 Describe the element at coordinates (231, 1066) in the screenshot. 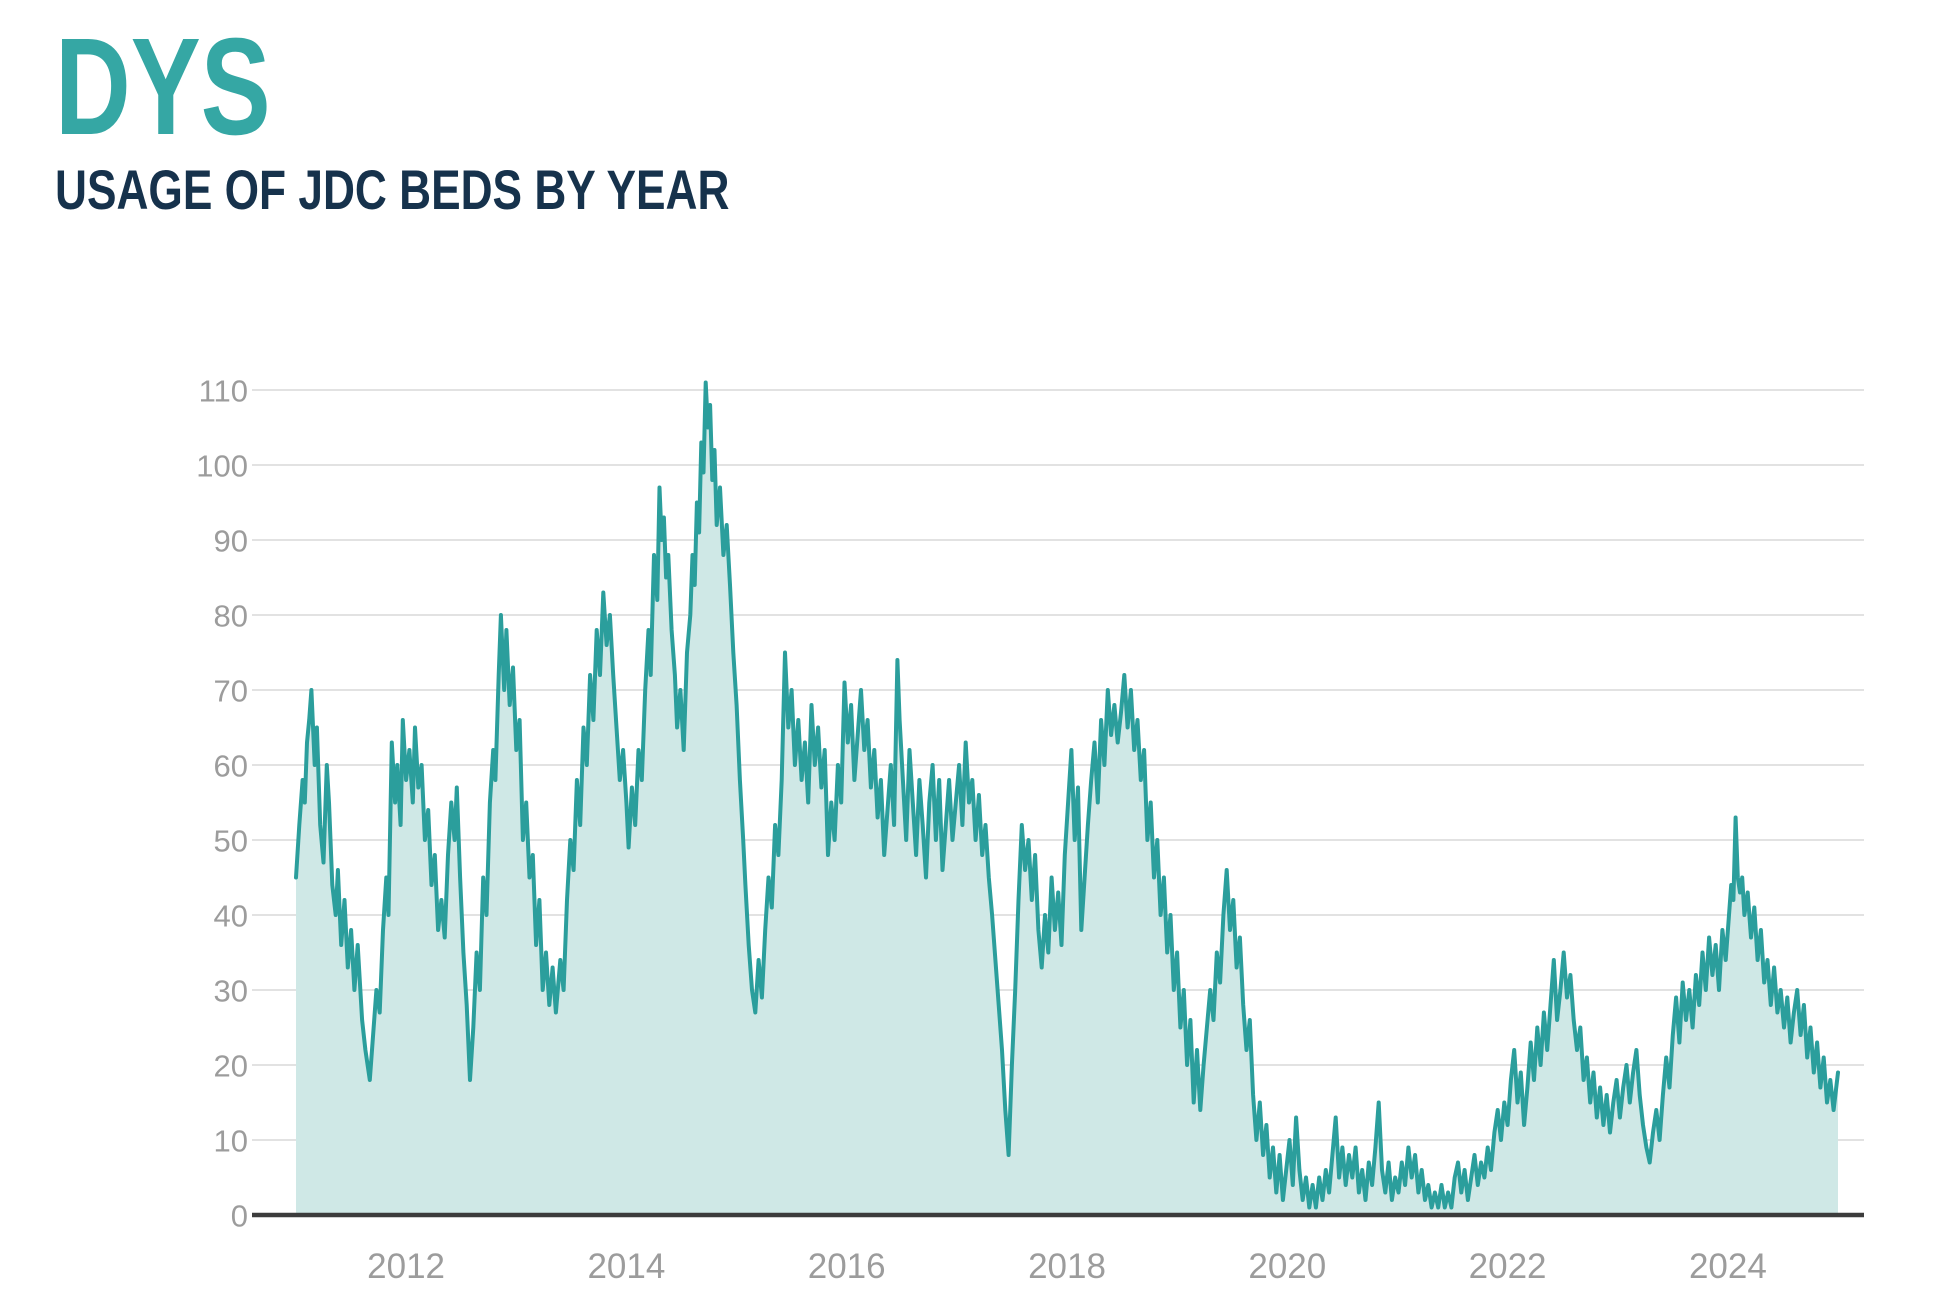

I see `y-tick-label-20: 20` at that location.